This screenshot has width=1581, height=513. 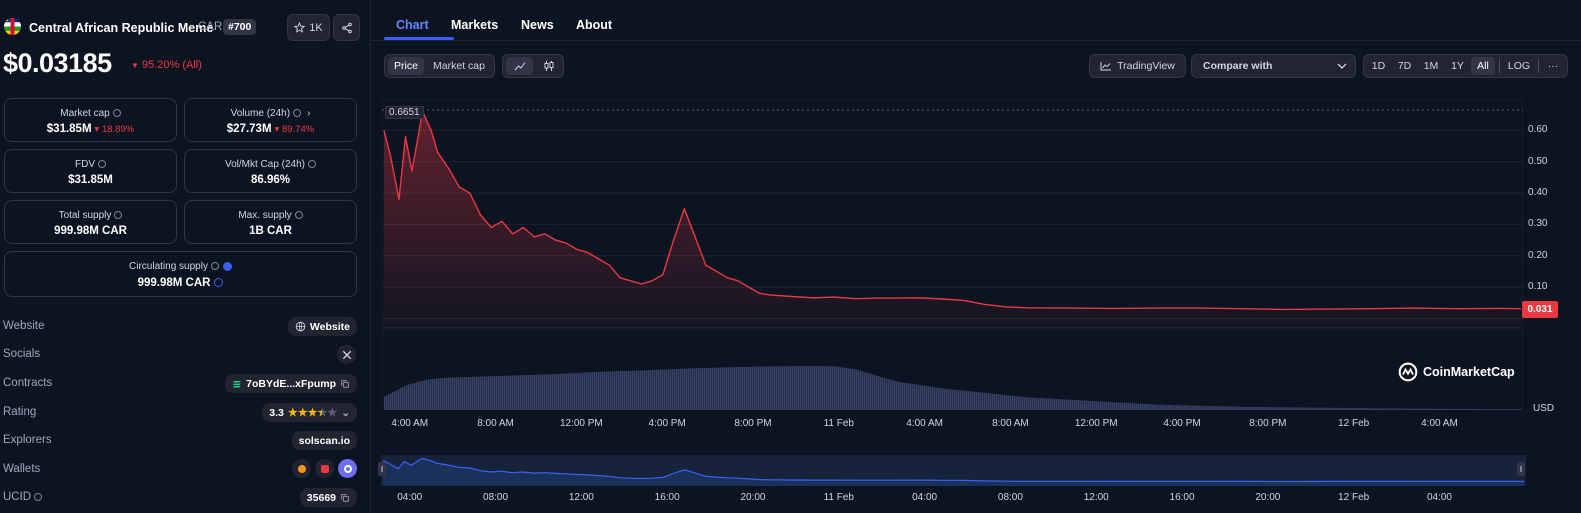 I want to click on y-axis-unit: USD, so click(x=1544, y=408).